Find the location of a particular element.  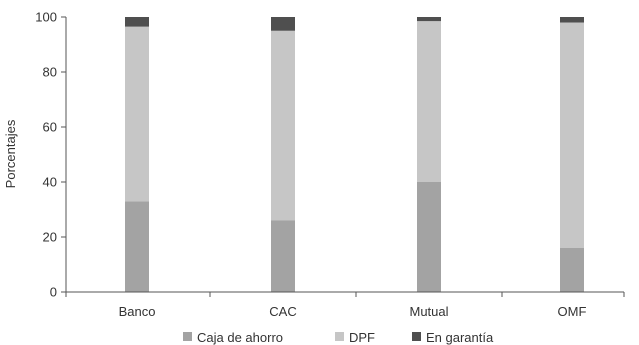

x-tick-label: OMF is located at coordinates (572, 311).